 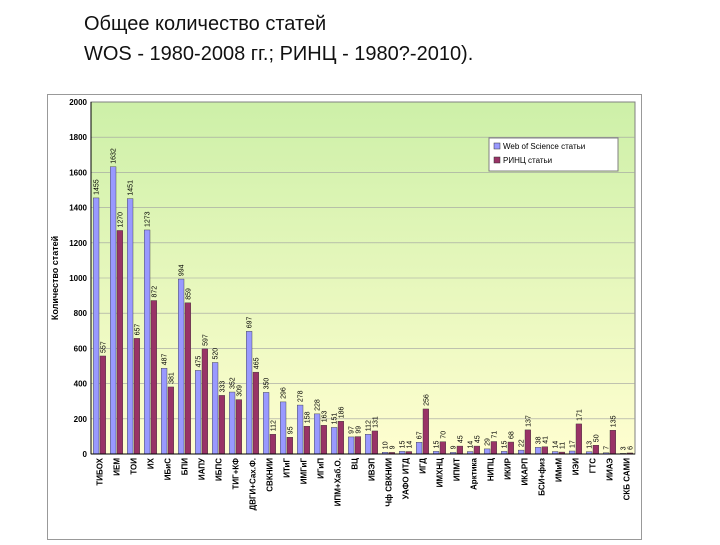 What do you see at coordinates (168, 469) in the screenshot?
I see `x-tick-label-4: ИБиС` at bounding box center [168, 469].